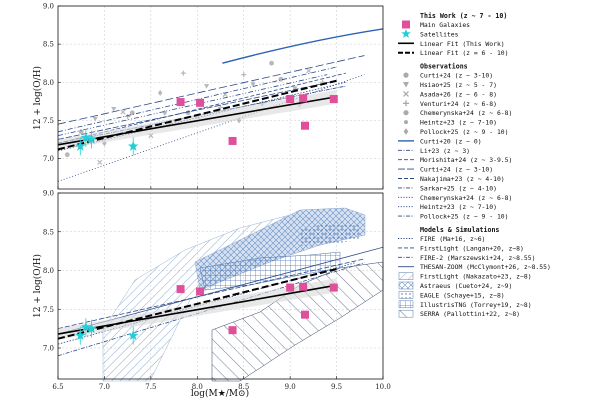  Describe the element at coordinates (464, 53) in the screenshot. I see `legend-item: Linear Fit (z = 6 - 10)` at that location.